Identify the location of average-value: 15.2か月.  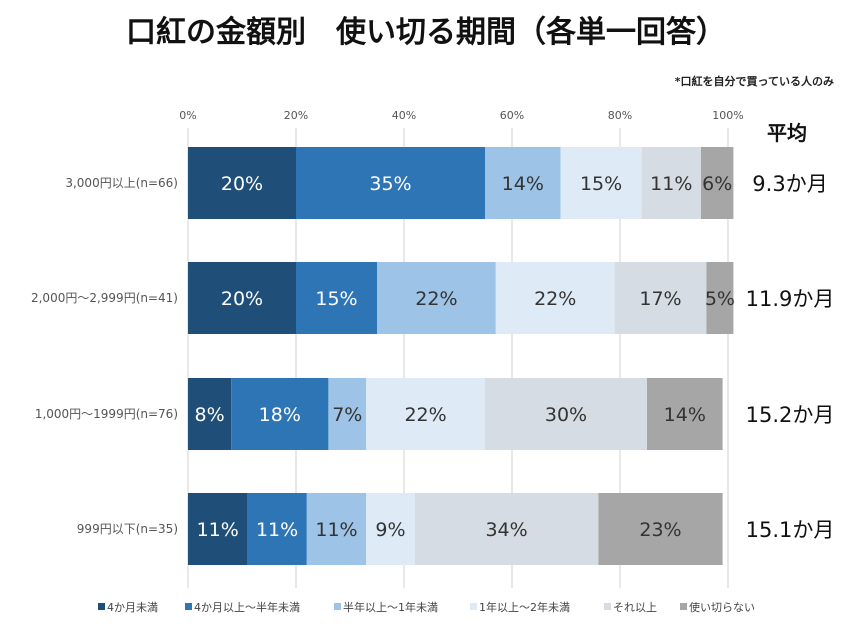
(790, 415).